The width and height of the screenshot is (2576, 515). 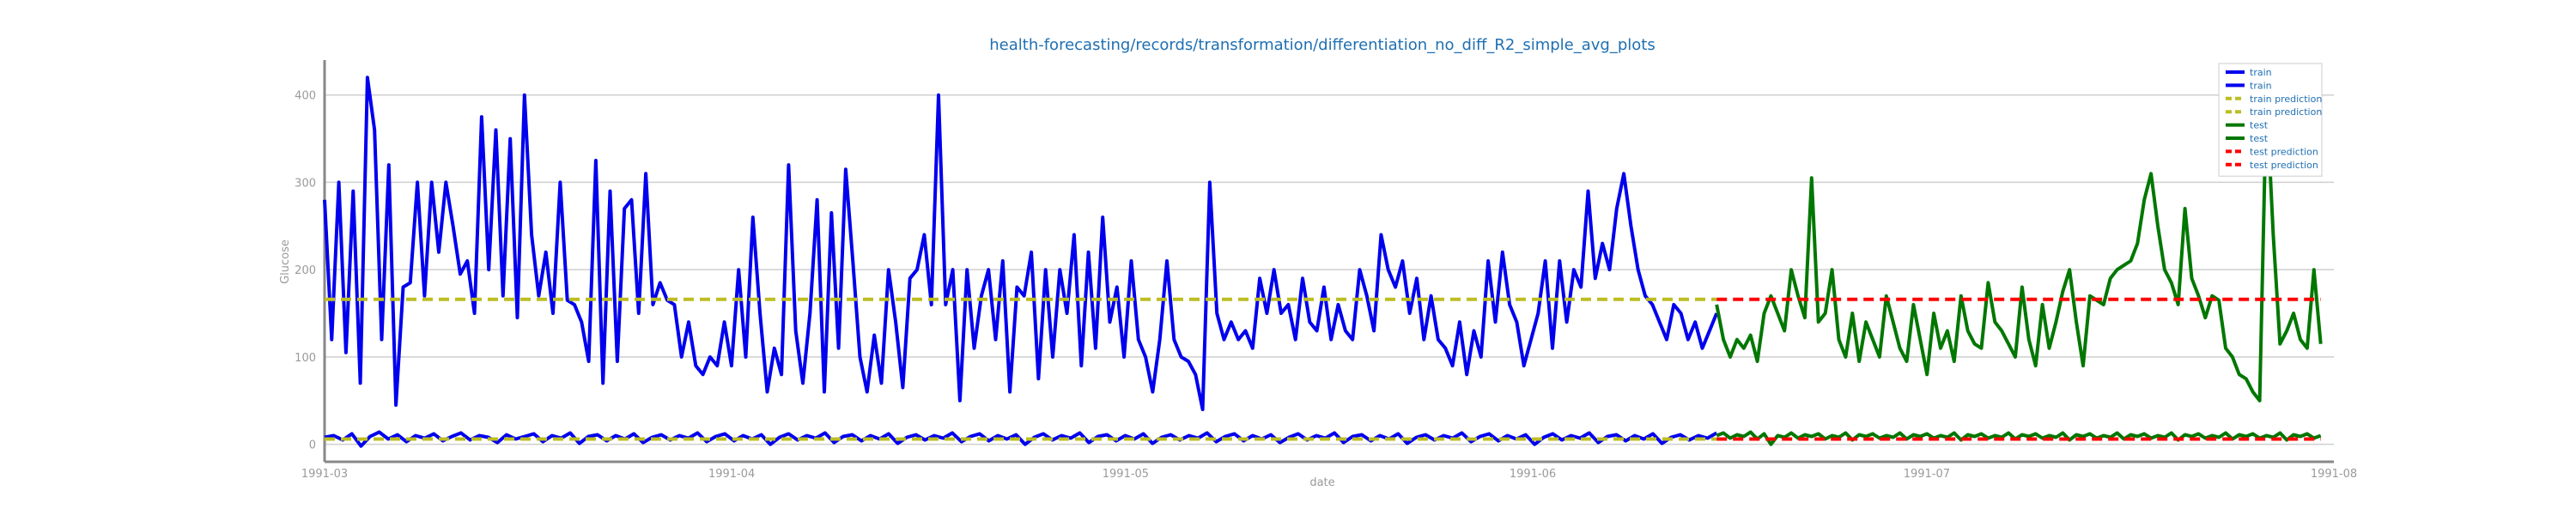 What do you see at coordinates (1321, 482) in the screenshot?
I see `x-axis-label: date` at bounding box center [1321, 482].